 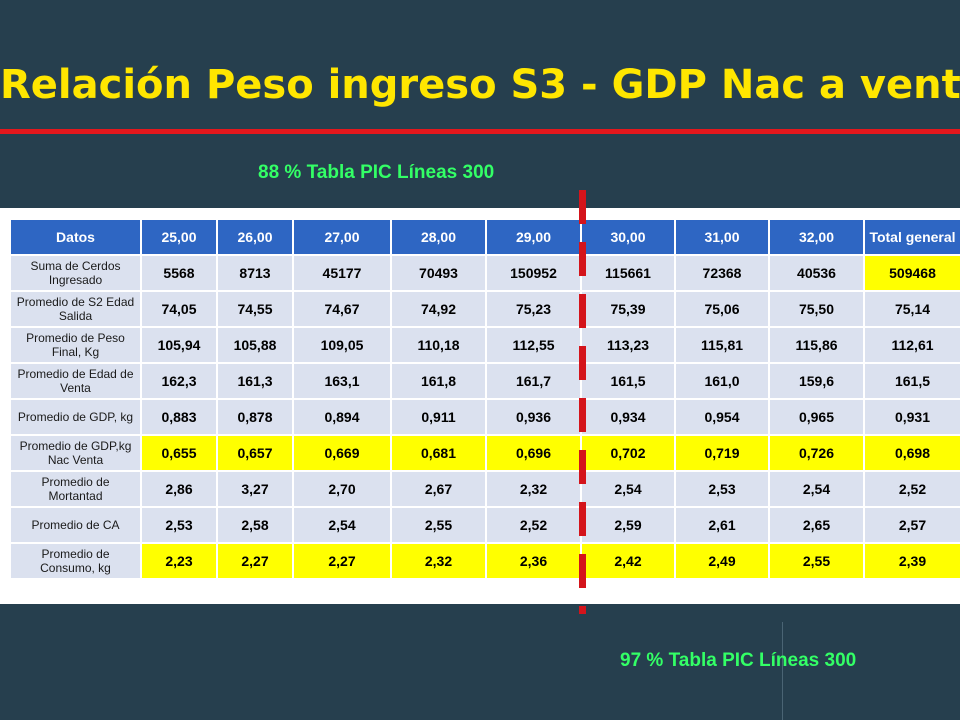 I want to click on table-cell: 2,49, so click(x=722, y=561).